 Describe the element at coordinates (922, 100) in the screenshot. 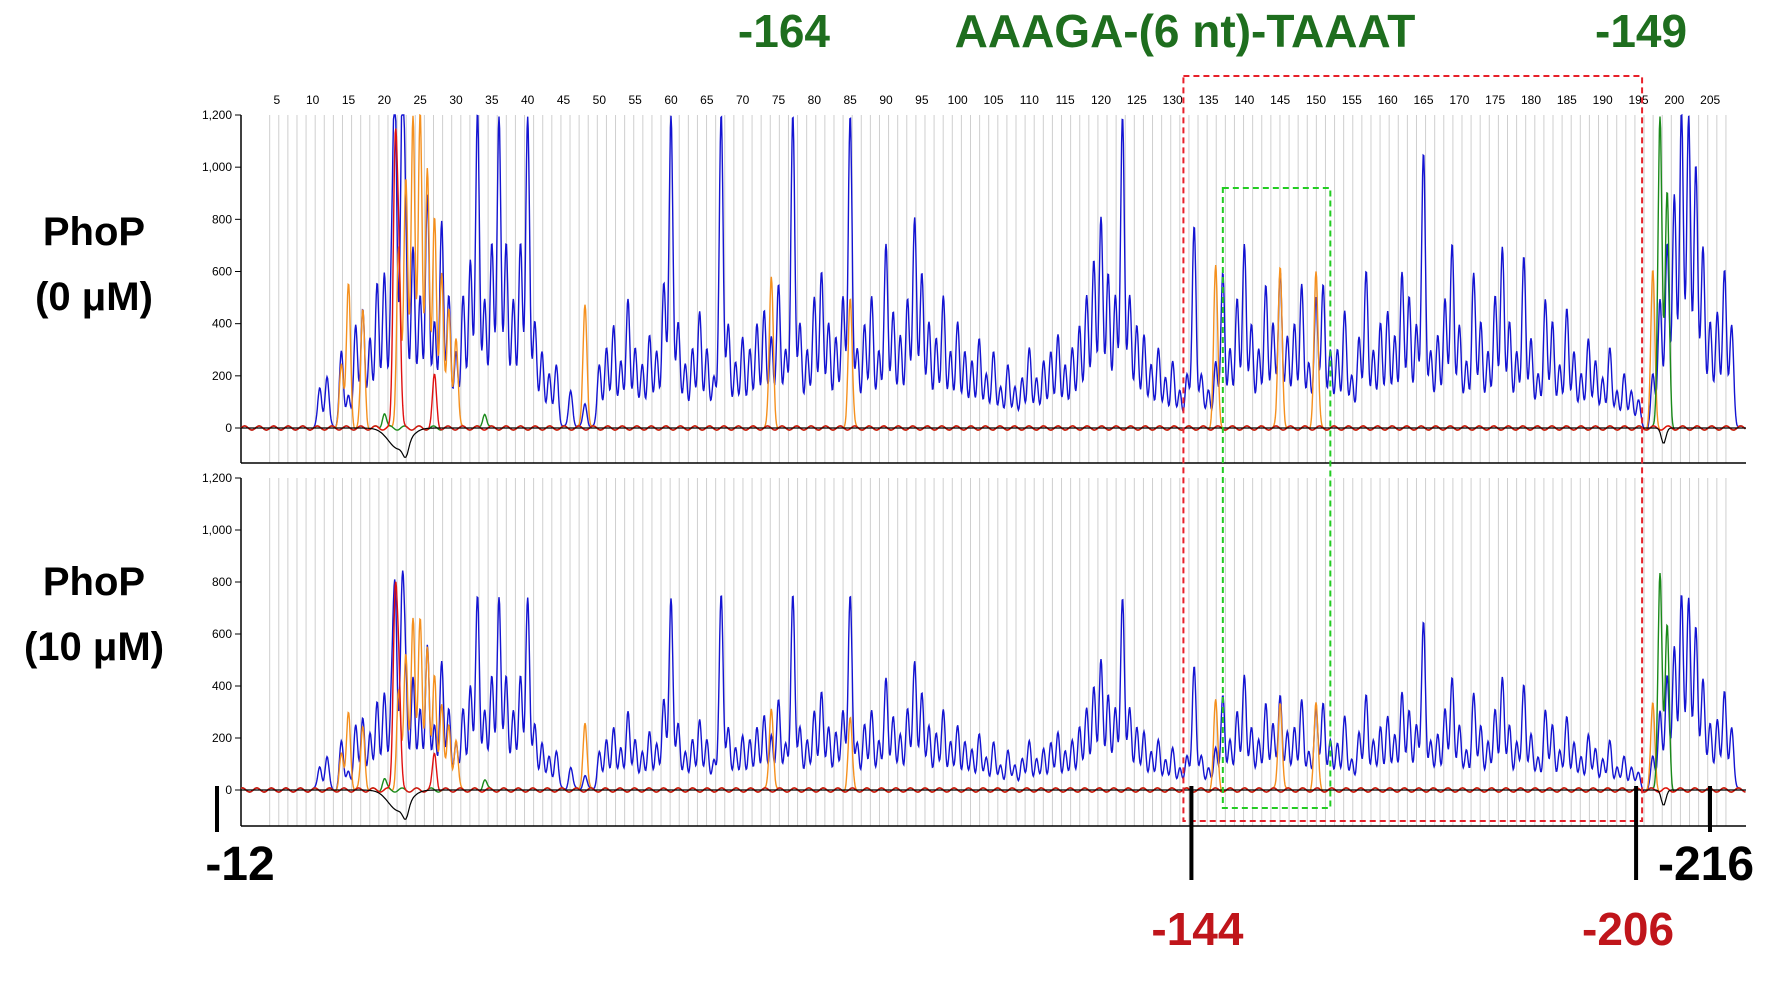

I see `x-tick-label: 95` at that location.